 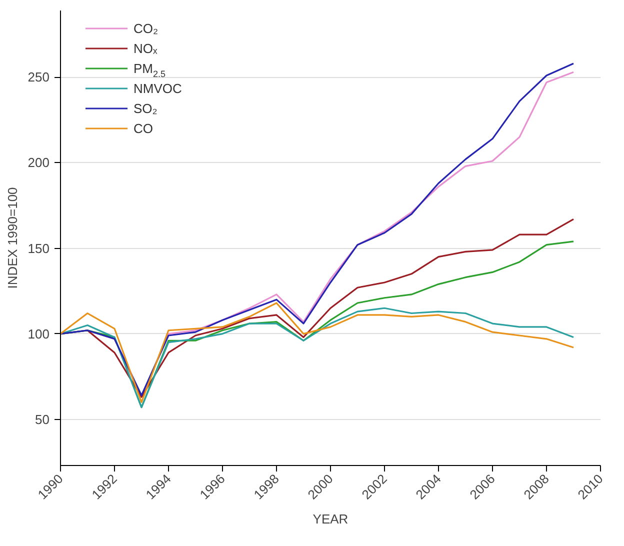 I want to click on y-tick-label: 250, so click(x=39, y=77).